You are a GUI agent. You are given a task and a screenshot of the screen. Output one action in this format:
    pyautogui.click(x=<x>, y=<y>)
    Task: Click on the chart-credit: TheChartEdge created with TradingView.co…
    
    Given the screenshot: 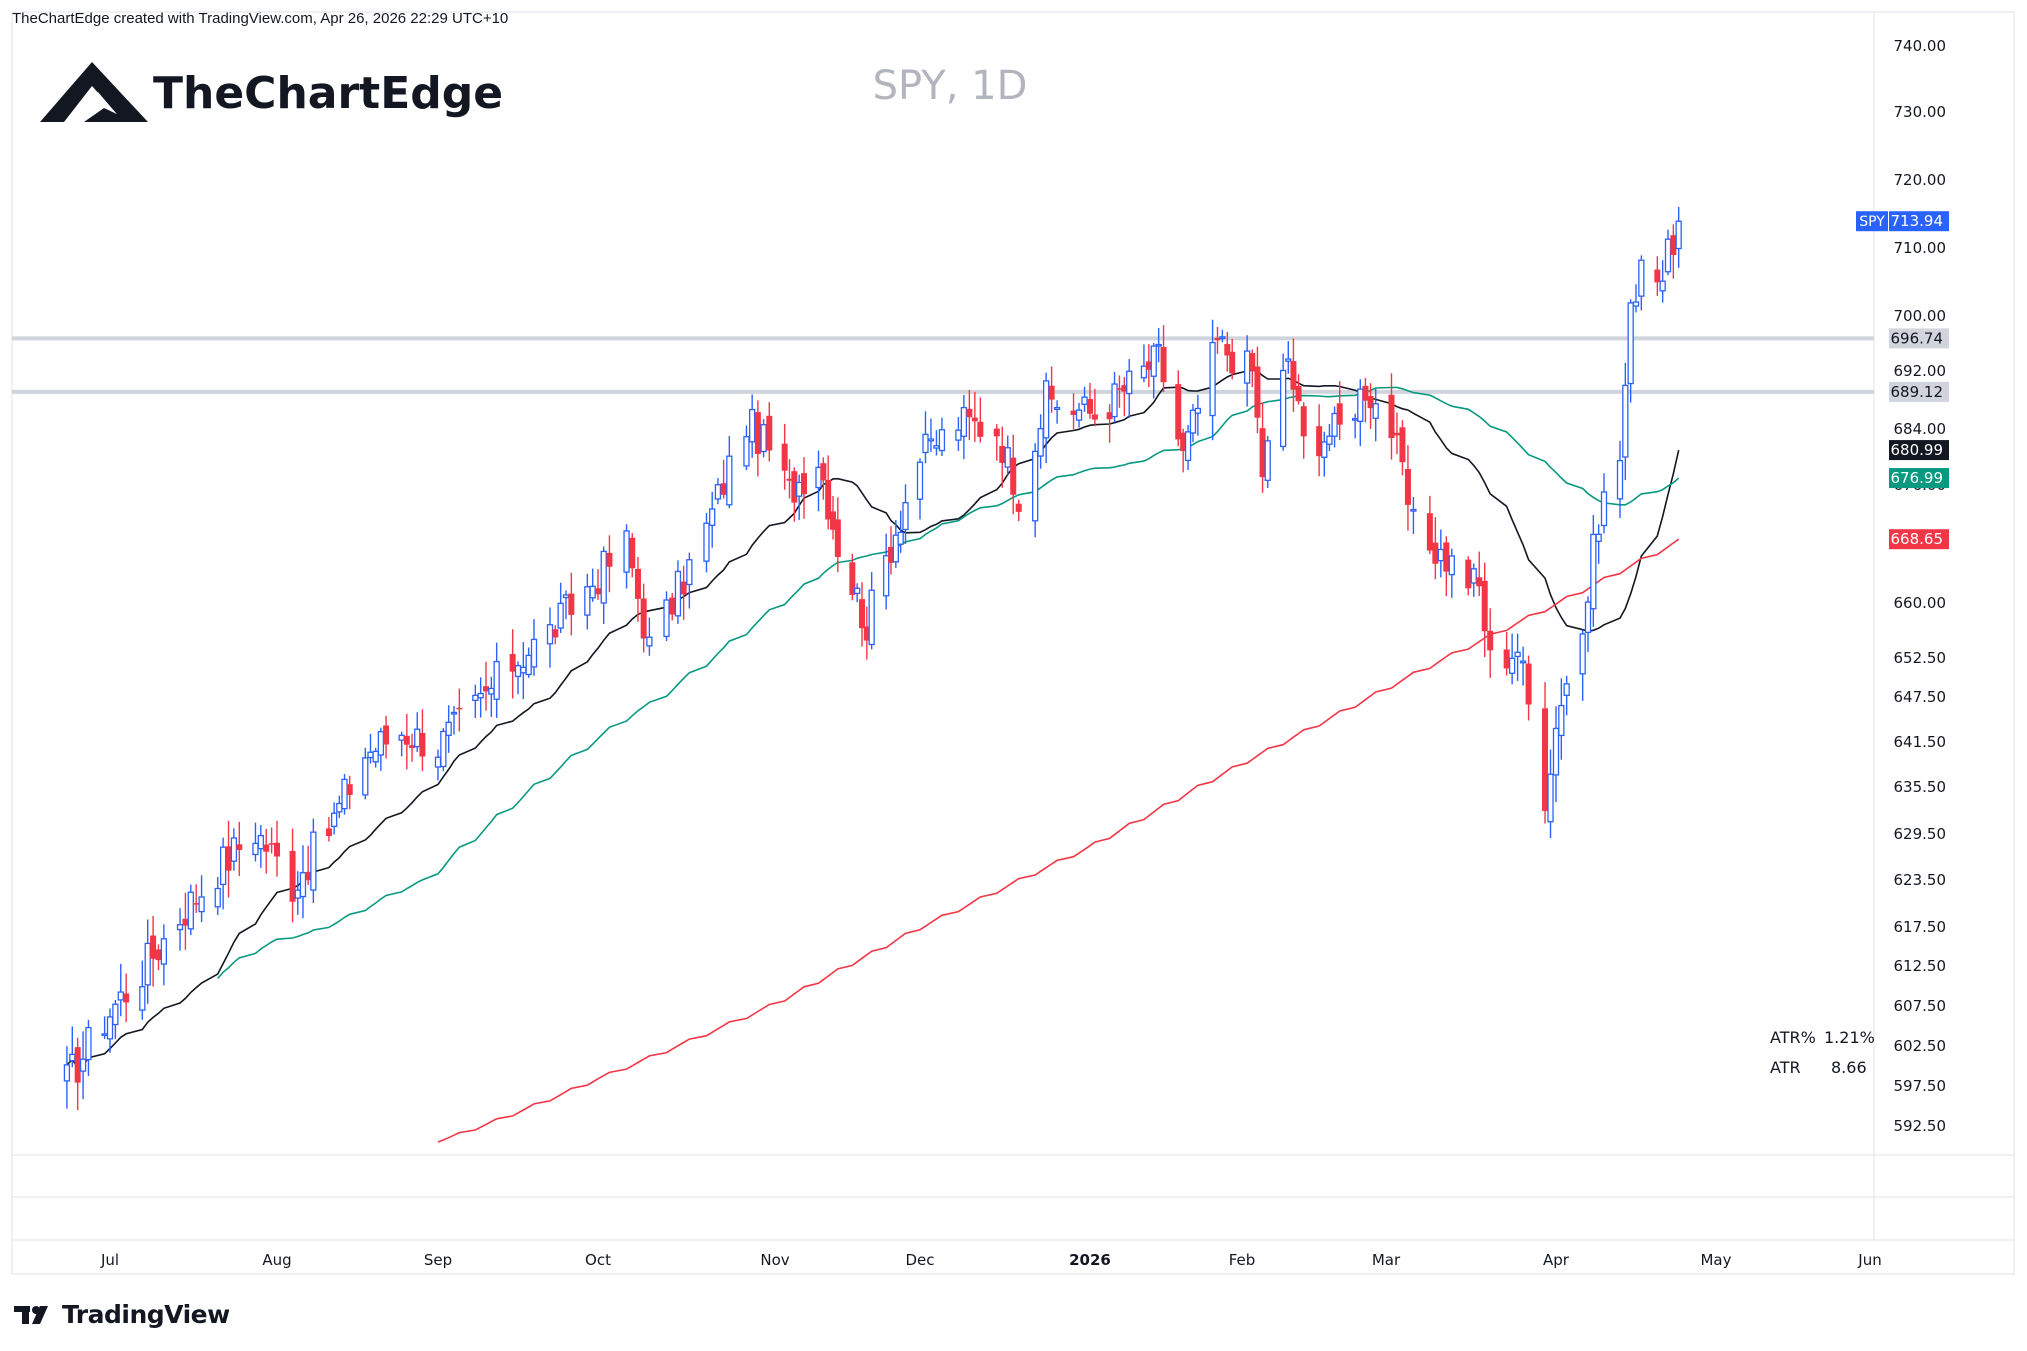 What is the action you would take?
    pyautogui.click(x=260, y=18)
    